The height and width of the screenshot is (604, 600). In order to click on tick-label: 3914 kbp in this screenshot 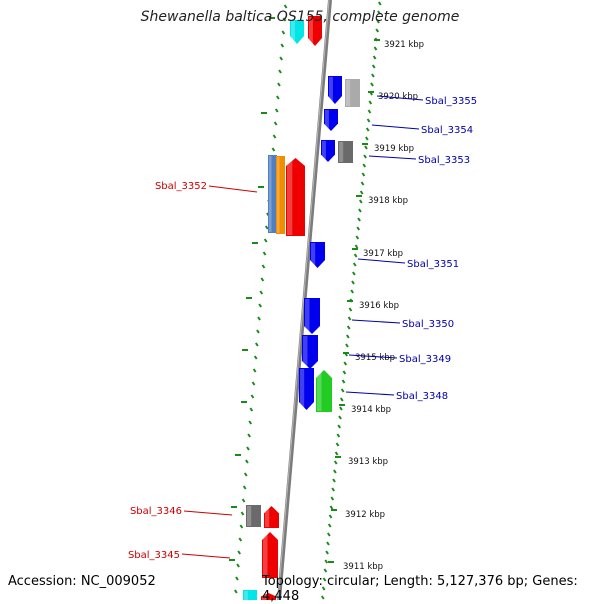, I will do `click(371, 410)`.